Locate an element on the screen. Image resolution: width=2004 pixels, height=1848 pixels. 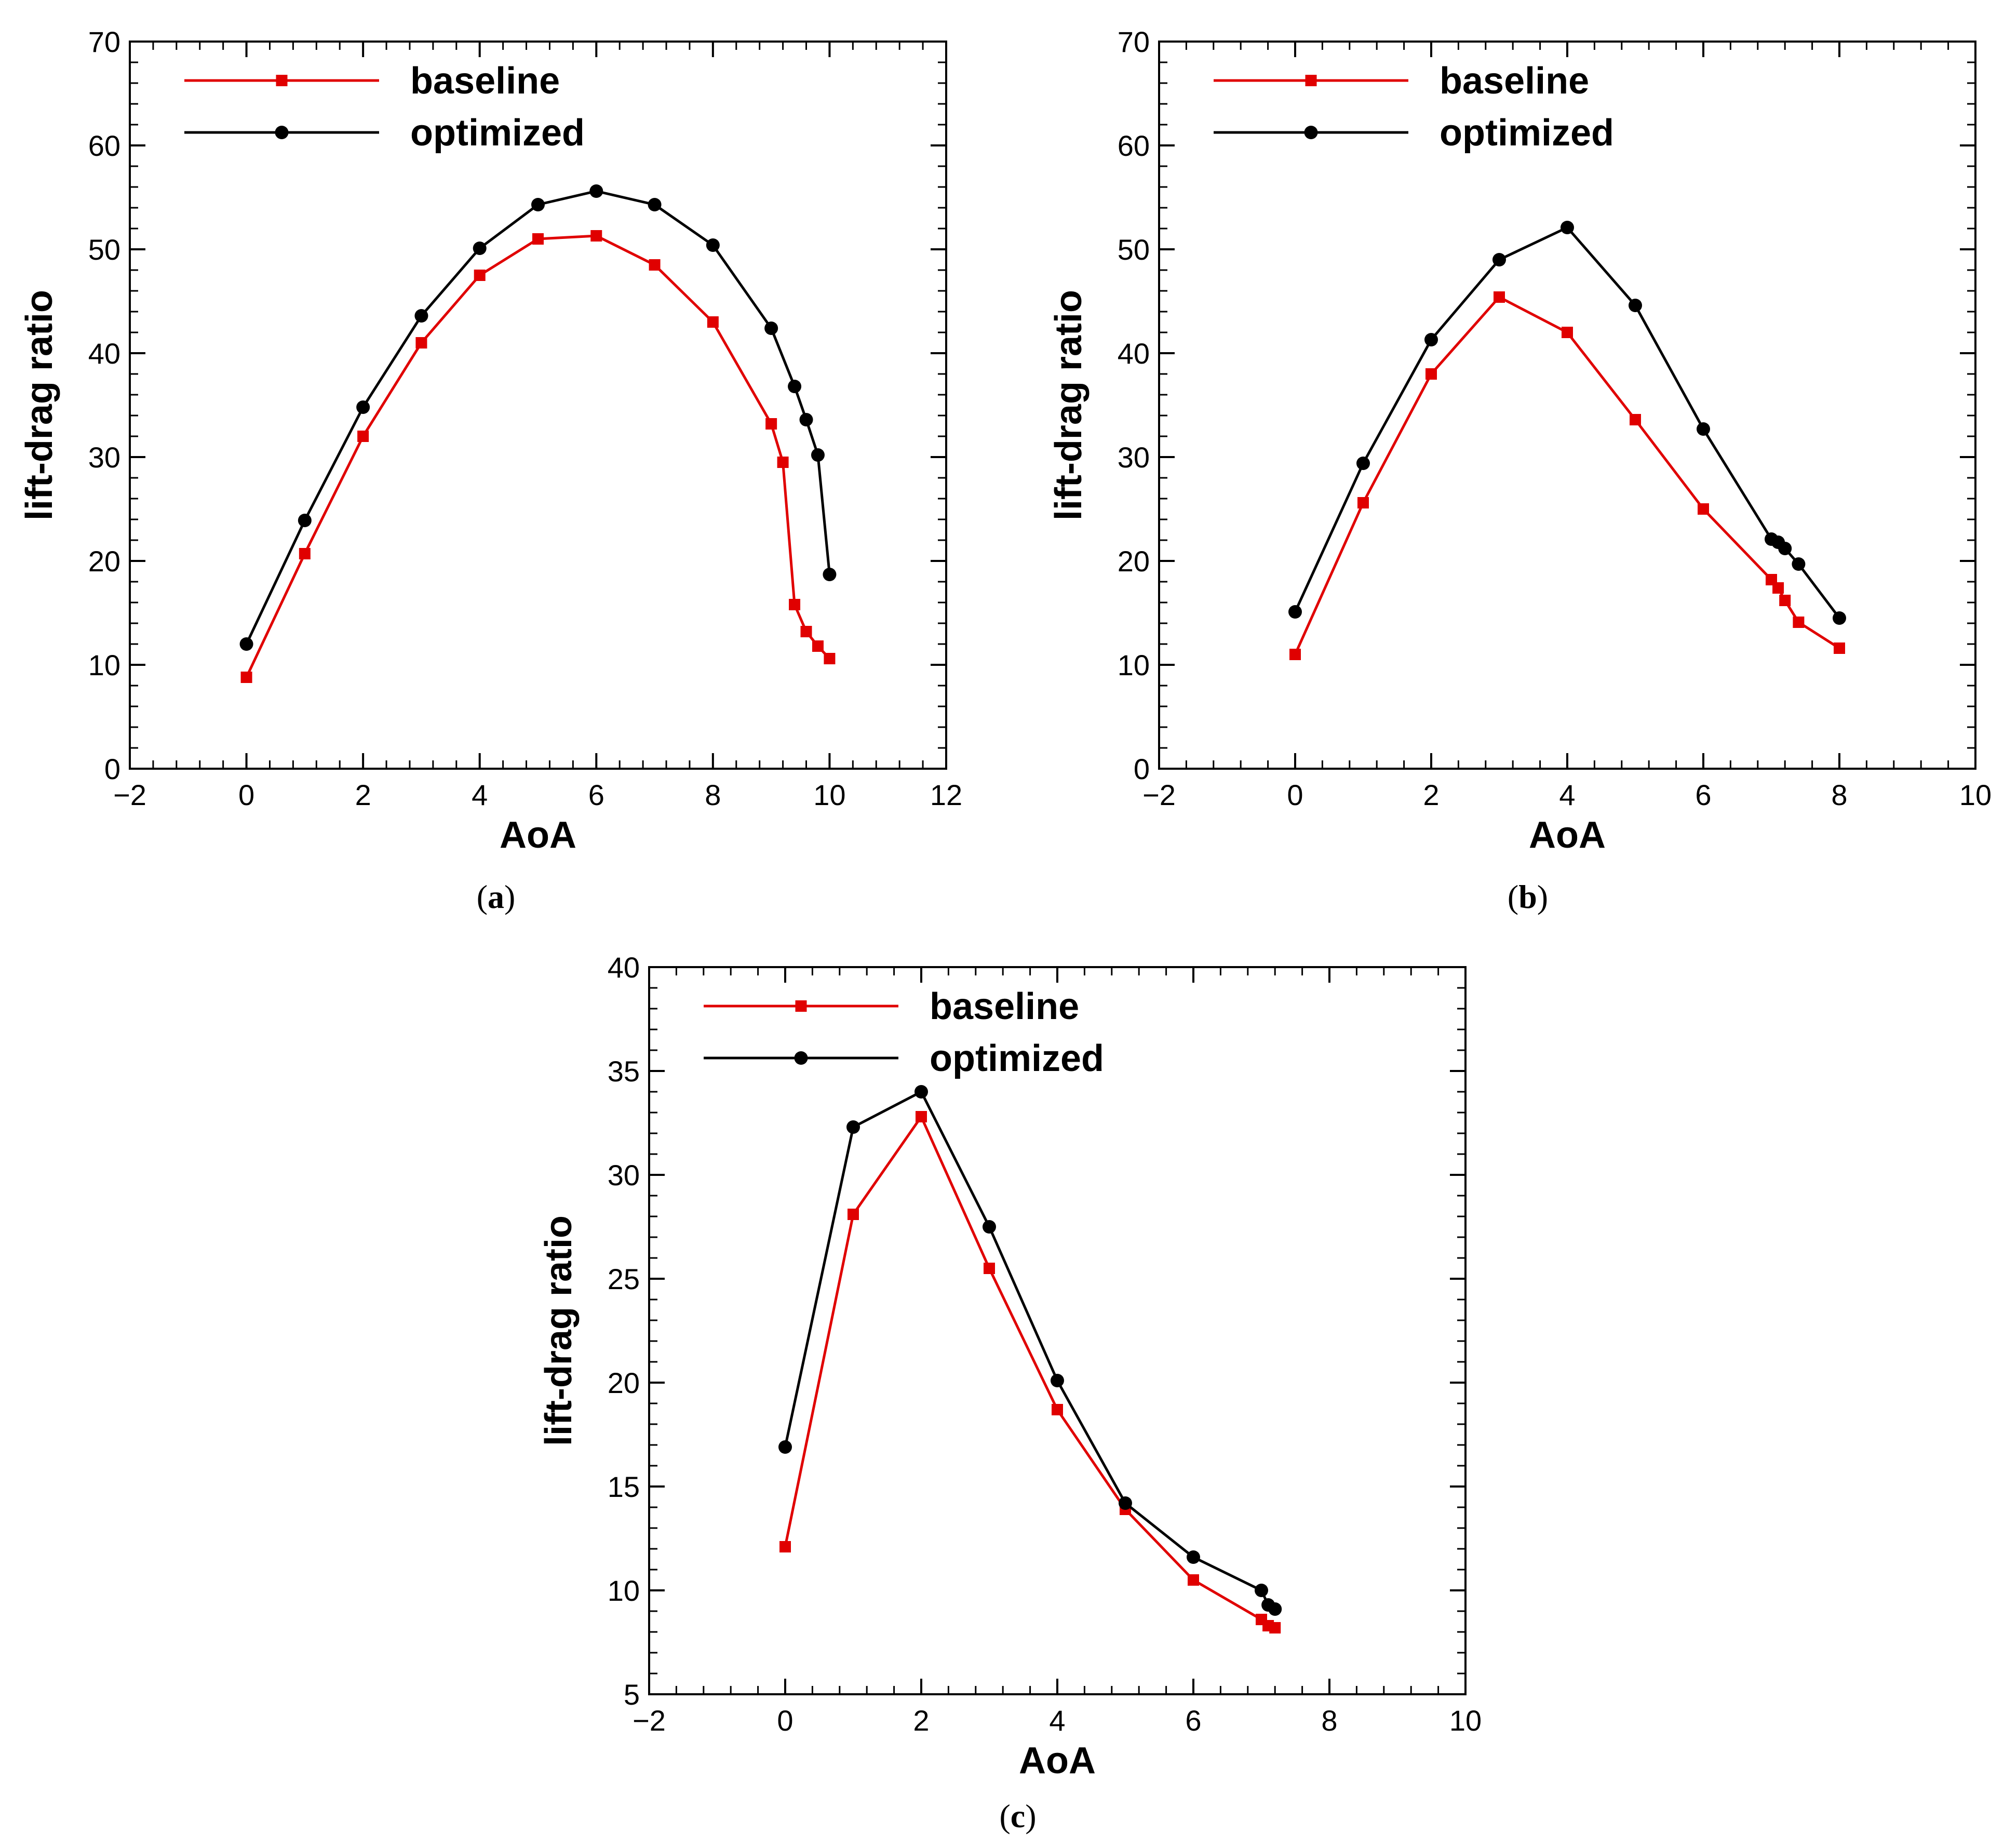
y-tick-label: 15 is located at coordinates (624, 1486).